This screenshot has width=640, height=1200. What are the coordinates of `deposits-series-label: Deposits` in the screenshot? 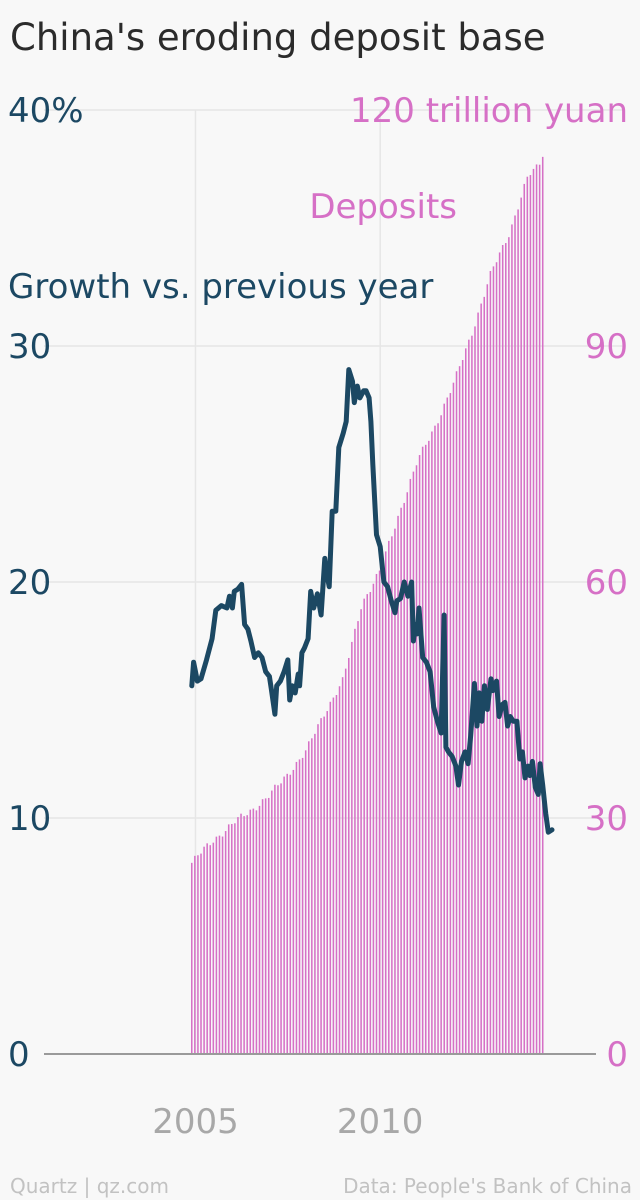 It's located at (383, 207).